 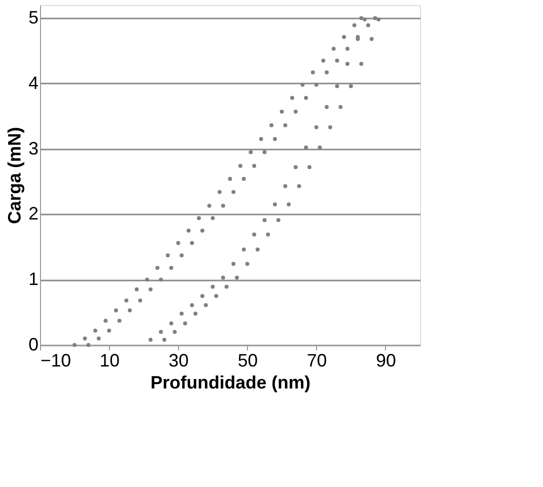 I want to click on x-tick-label: 30, so click(x=178, y=360).